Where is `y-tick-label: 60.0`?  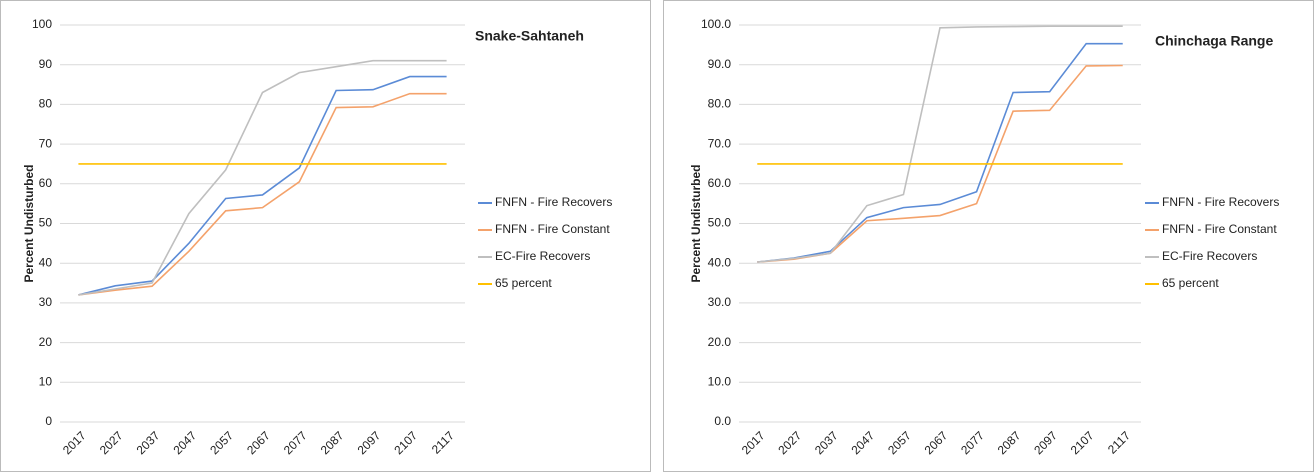
y-tick-label: 60.0 is located at coordinates (720, 183).